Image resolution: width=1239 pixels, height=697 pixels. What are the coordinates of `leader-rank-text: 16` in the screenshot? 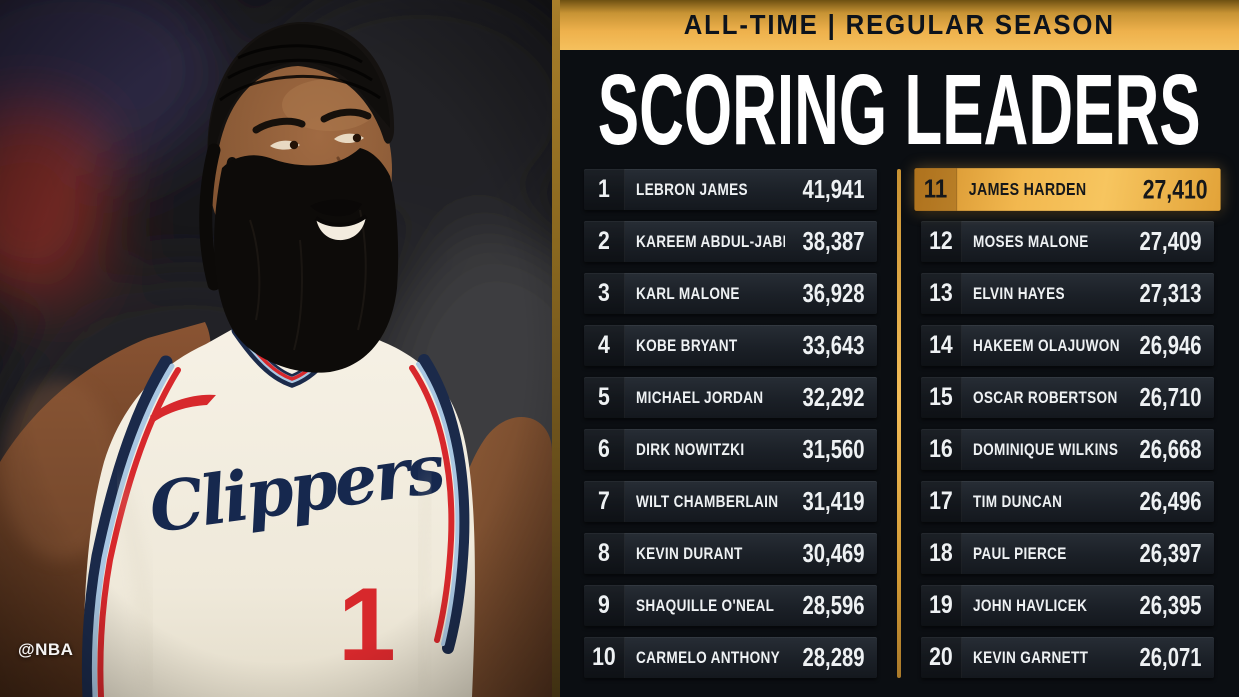 It's located at (941, 449).